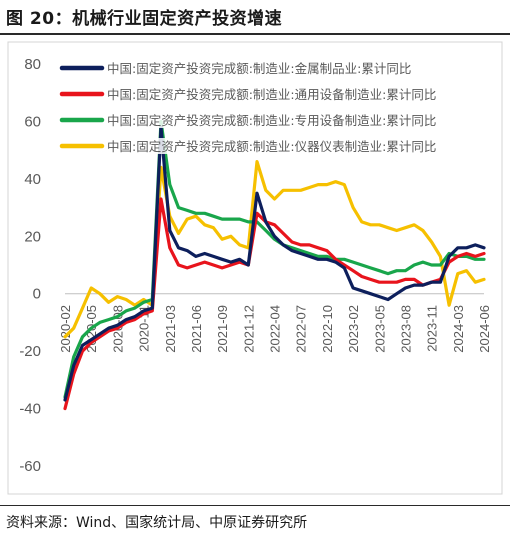 The width and height of the screenshot is (510, 534). What do you see at coordinates (255, 505) in the screenshot?
I see `footer-divider` at bounding box center [255, 505].